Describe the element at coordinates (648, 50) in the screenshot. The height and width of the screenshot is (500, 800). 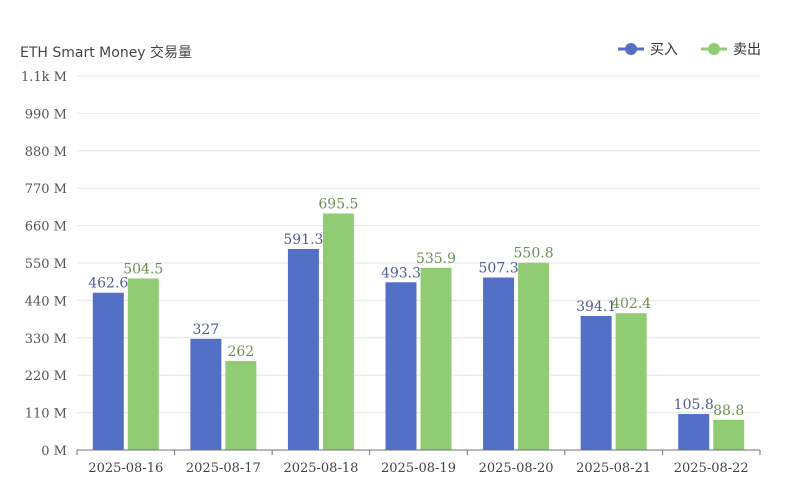
I see `legend-item-buy: 买入` at that location.